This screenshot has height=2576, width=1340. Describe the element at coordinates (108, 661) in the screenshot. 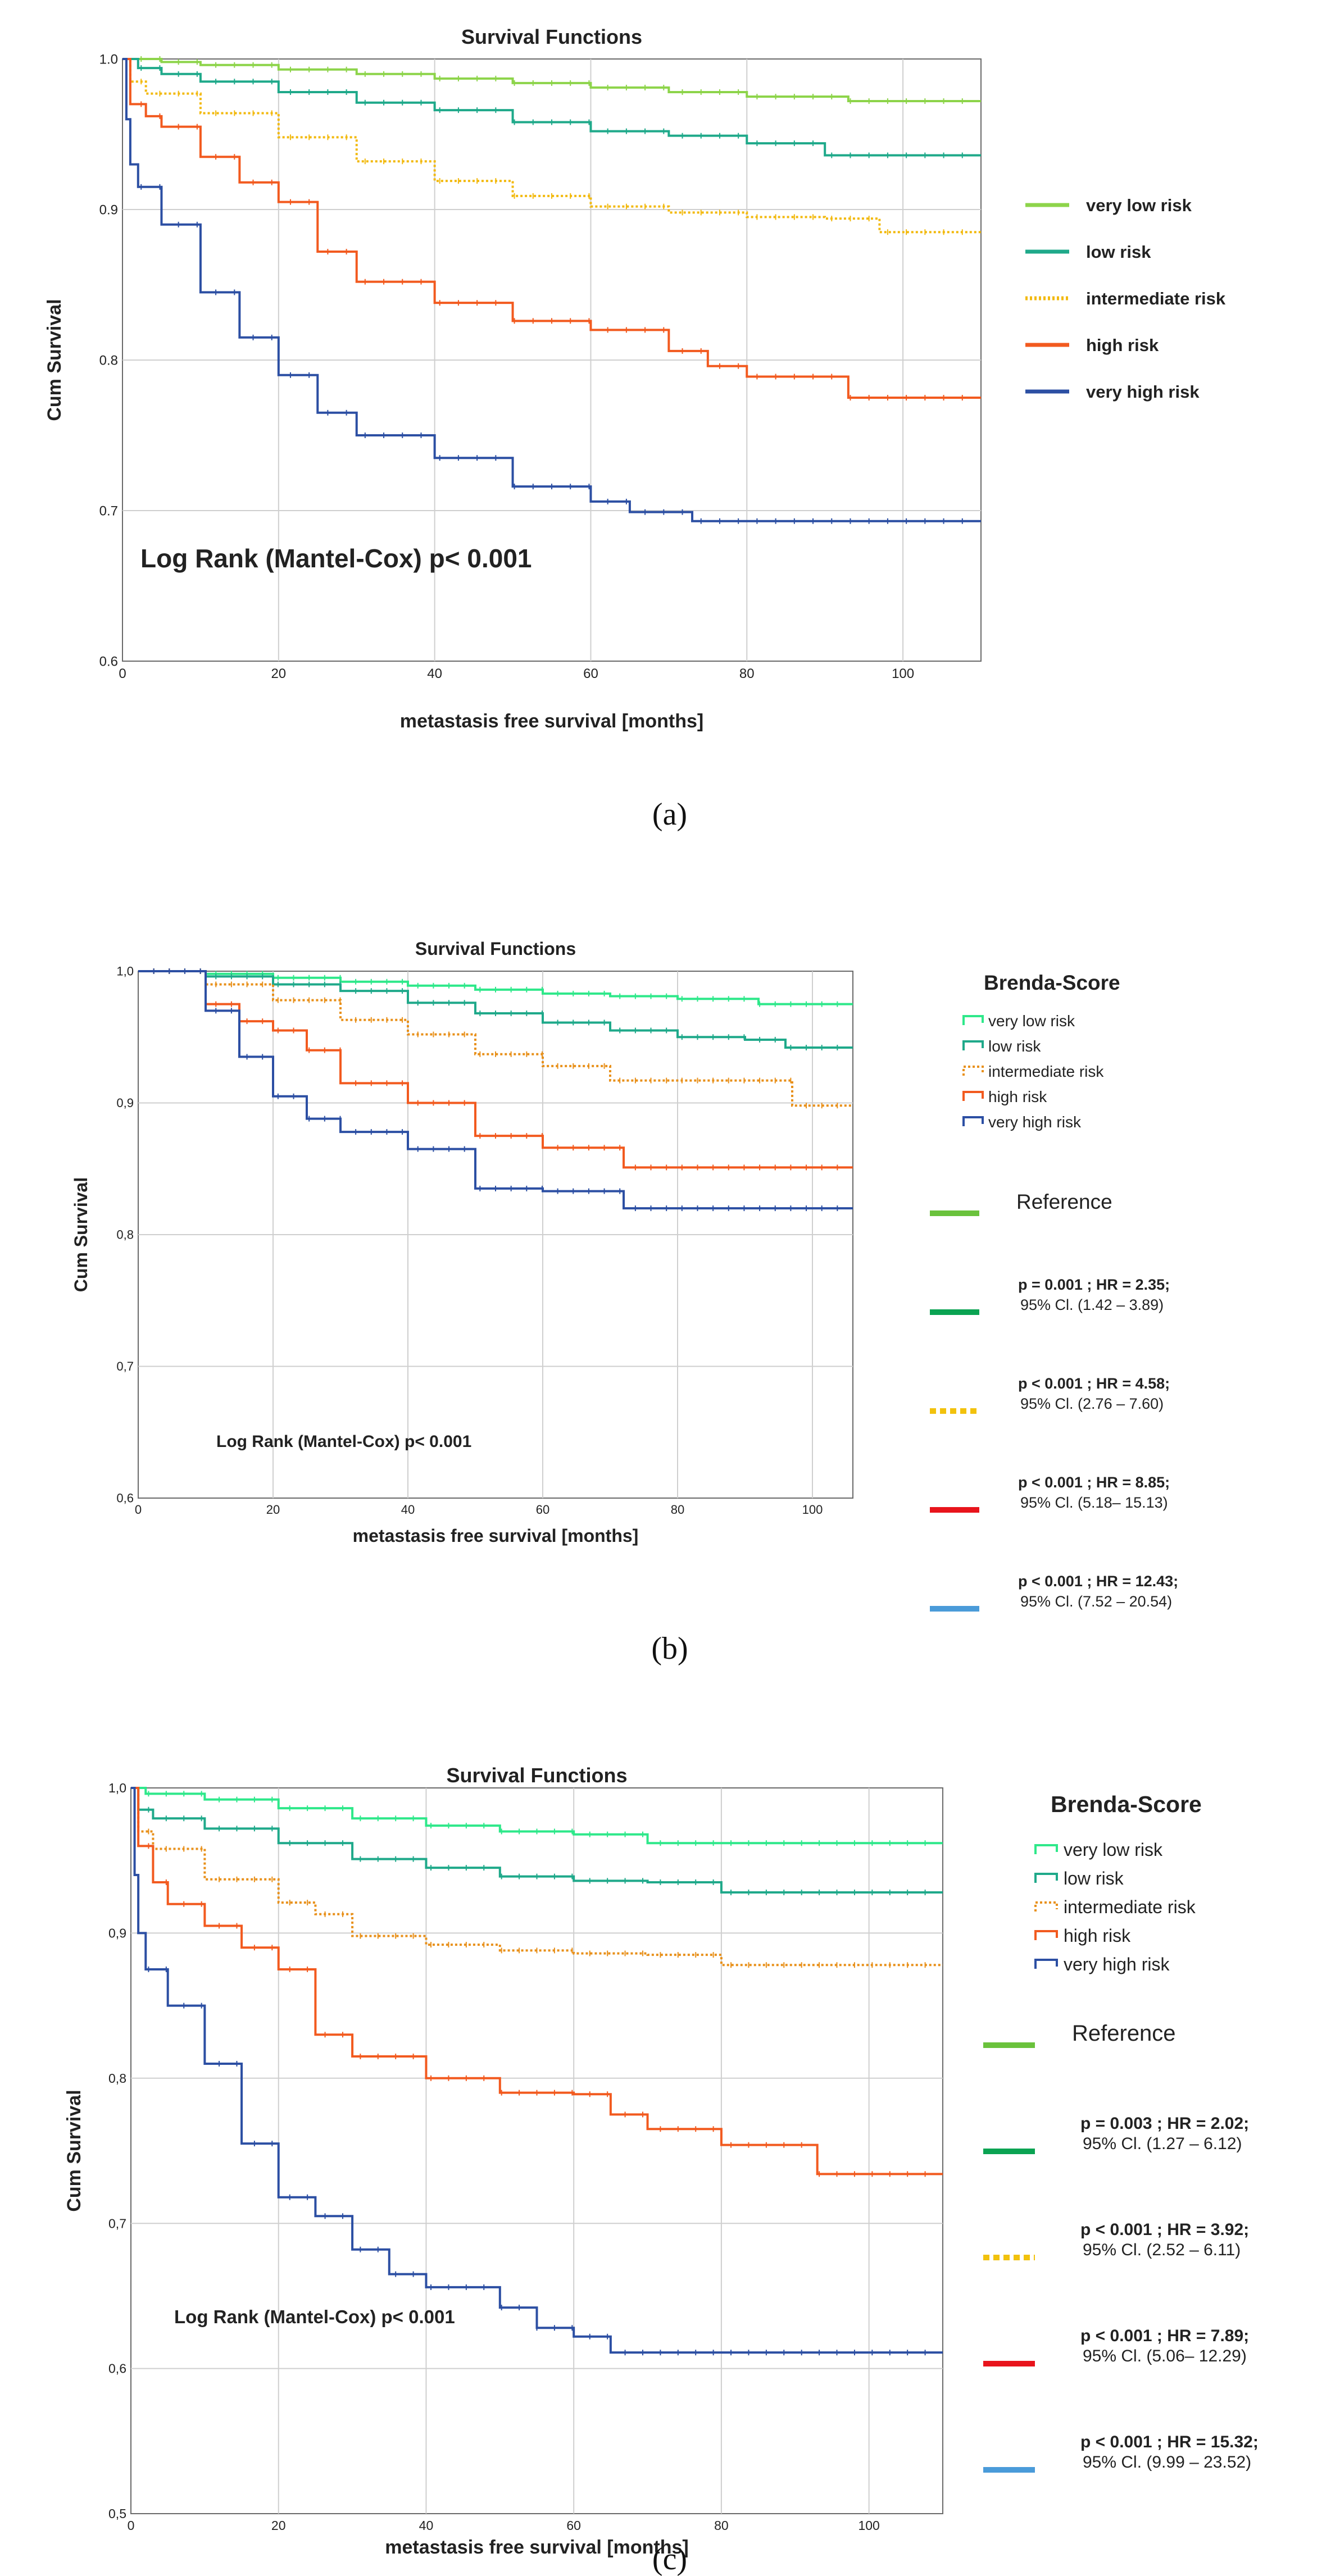

I see `y-tick-label: 0.6` at that location.